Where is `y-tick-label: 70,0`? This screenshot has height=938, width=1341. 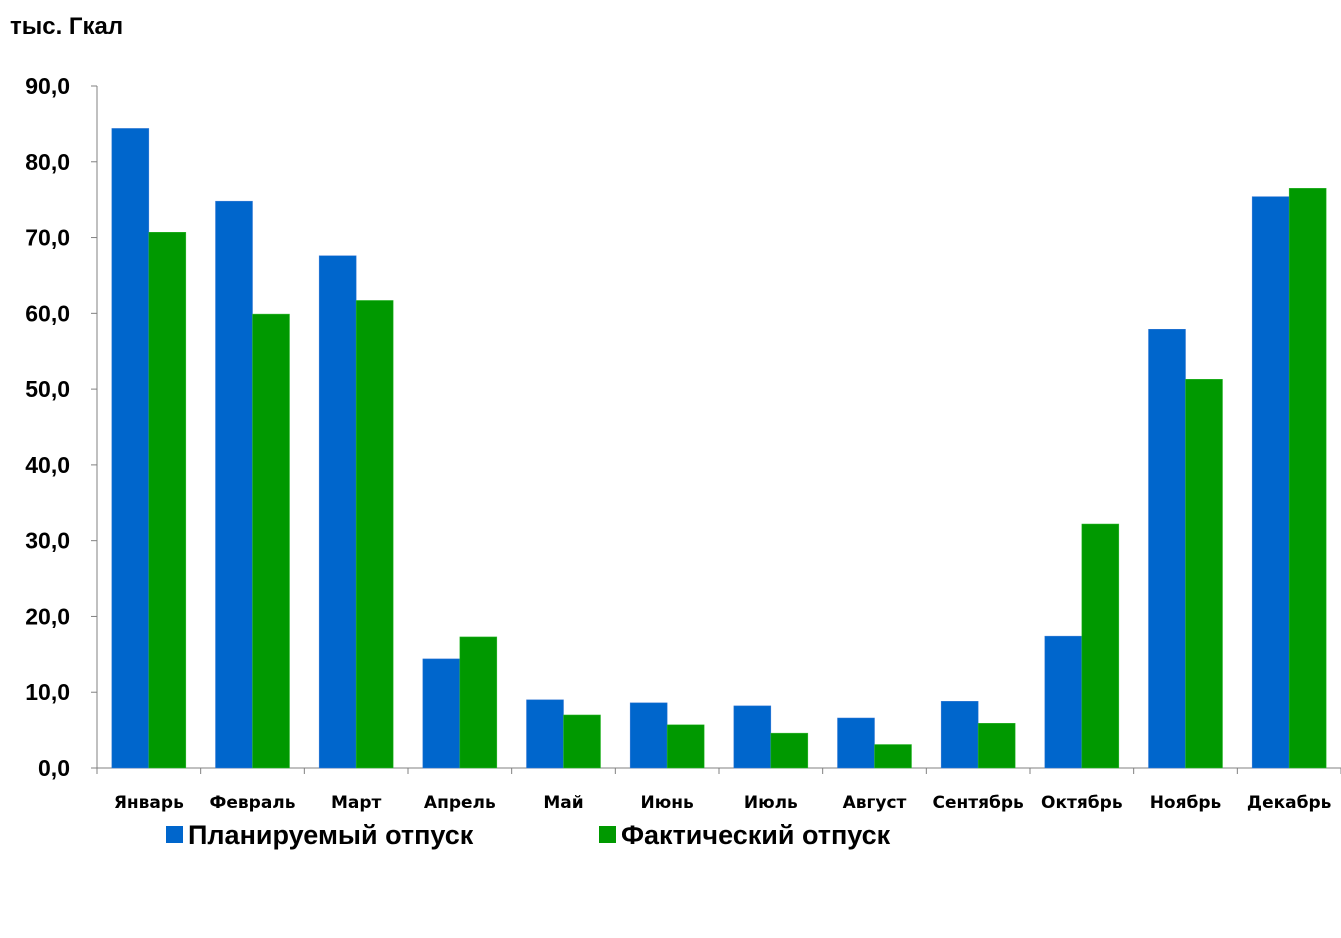
y-tick-label: 70,0 is located at coordinates (47, 238).